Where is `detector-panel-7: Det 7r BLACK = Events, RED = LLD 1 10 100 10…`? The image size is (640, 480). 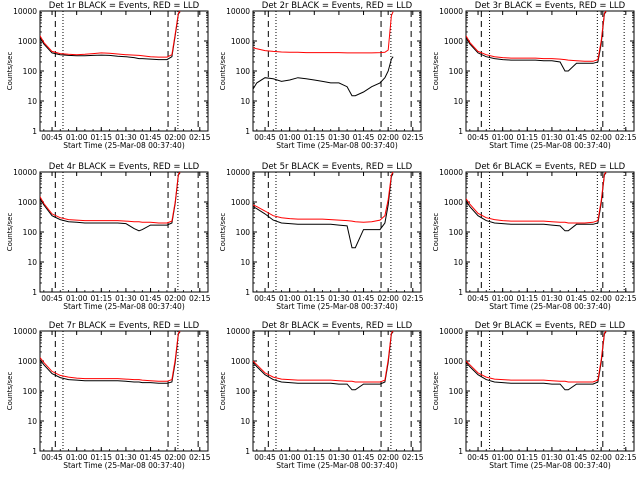
detector-panel-7: Det 7r BLACK = Events, RED = LLD 1 10 100 10… is located at coordinates (108, 395).